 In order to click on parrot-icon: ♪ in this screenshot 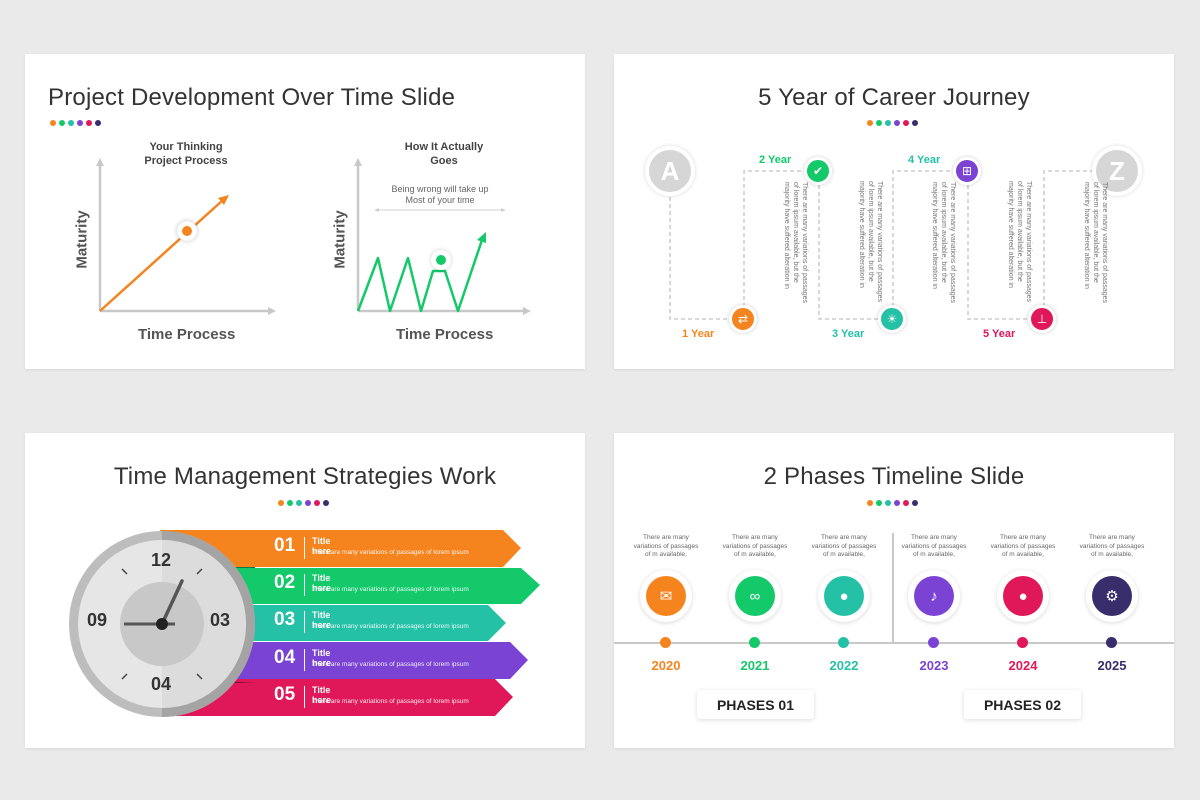, I will do `click(934, 596)`.